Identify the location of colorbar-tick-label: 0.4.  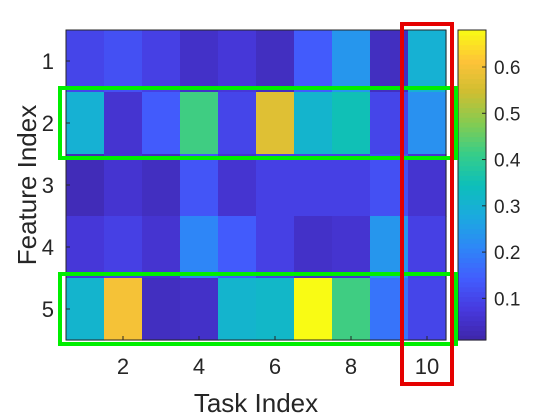
(507, 161).